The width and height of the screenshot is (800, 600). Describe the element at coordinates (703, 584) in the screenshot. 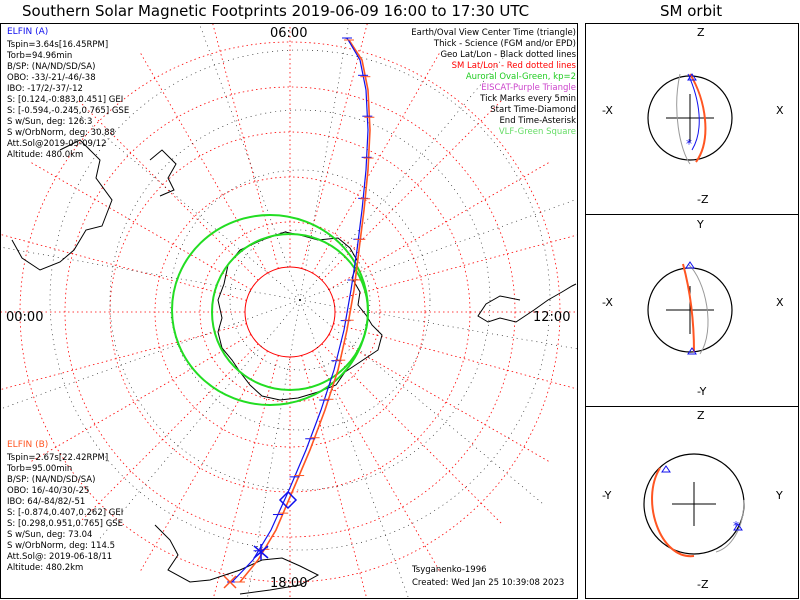

I see `orbit3-axis-bottom: -Z` at that location.